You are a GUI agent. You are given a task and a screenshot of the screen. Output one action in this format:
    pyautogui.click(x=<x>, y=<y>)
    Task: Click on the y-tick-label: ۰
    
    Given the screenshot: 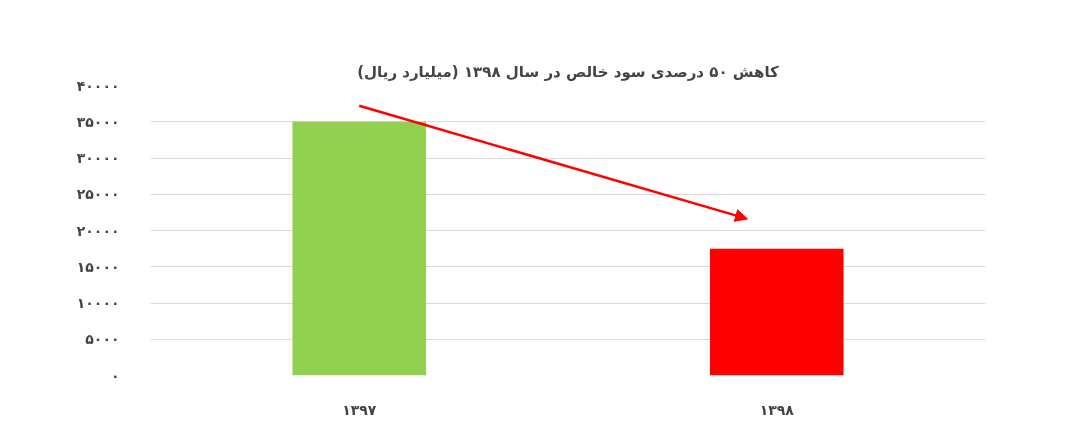 What is the action you would take?
    pyautogui.click(x=115, y=375)
    